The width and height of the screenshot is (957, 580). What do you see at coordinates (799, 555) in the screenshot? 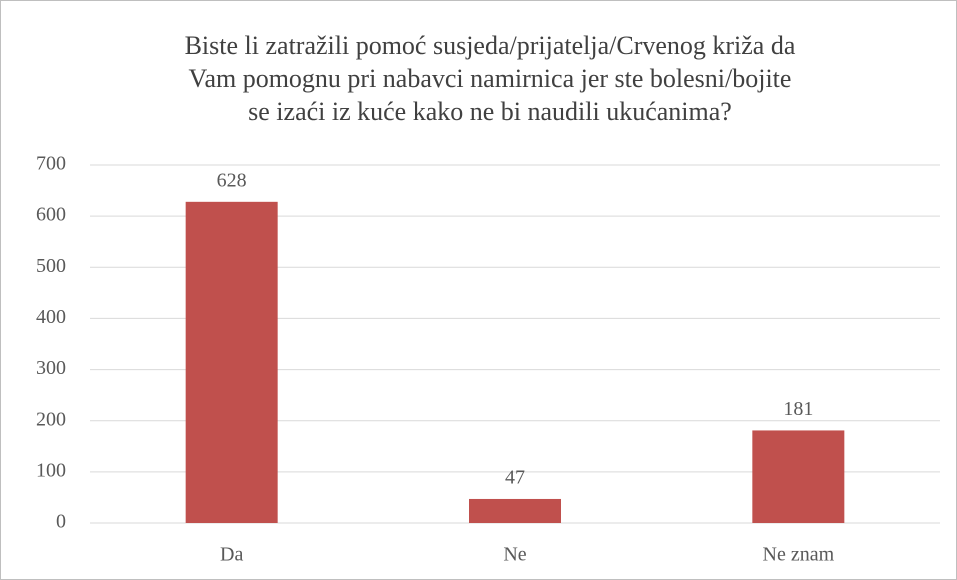
I see `x-tick-label: Ne znam` at bounding box center [799, 555].